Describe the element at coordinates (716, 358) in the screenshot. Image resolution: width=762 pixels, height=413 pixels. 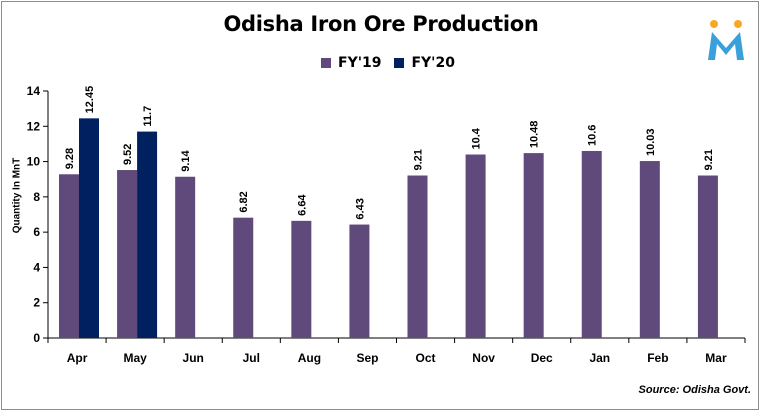
I see `x-tick-label: Mar` at that location.